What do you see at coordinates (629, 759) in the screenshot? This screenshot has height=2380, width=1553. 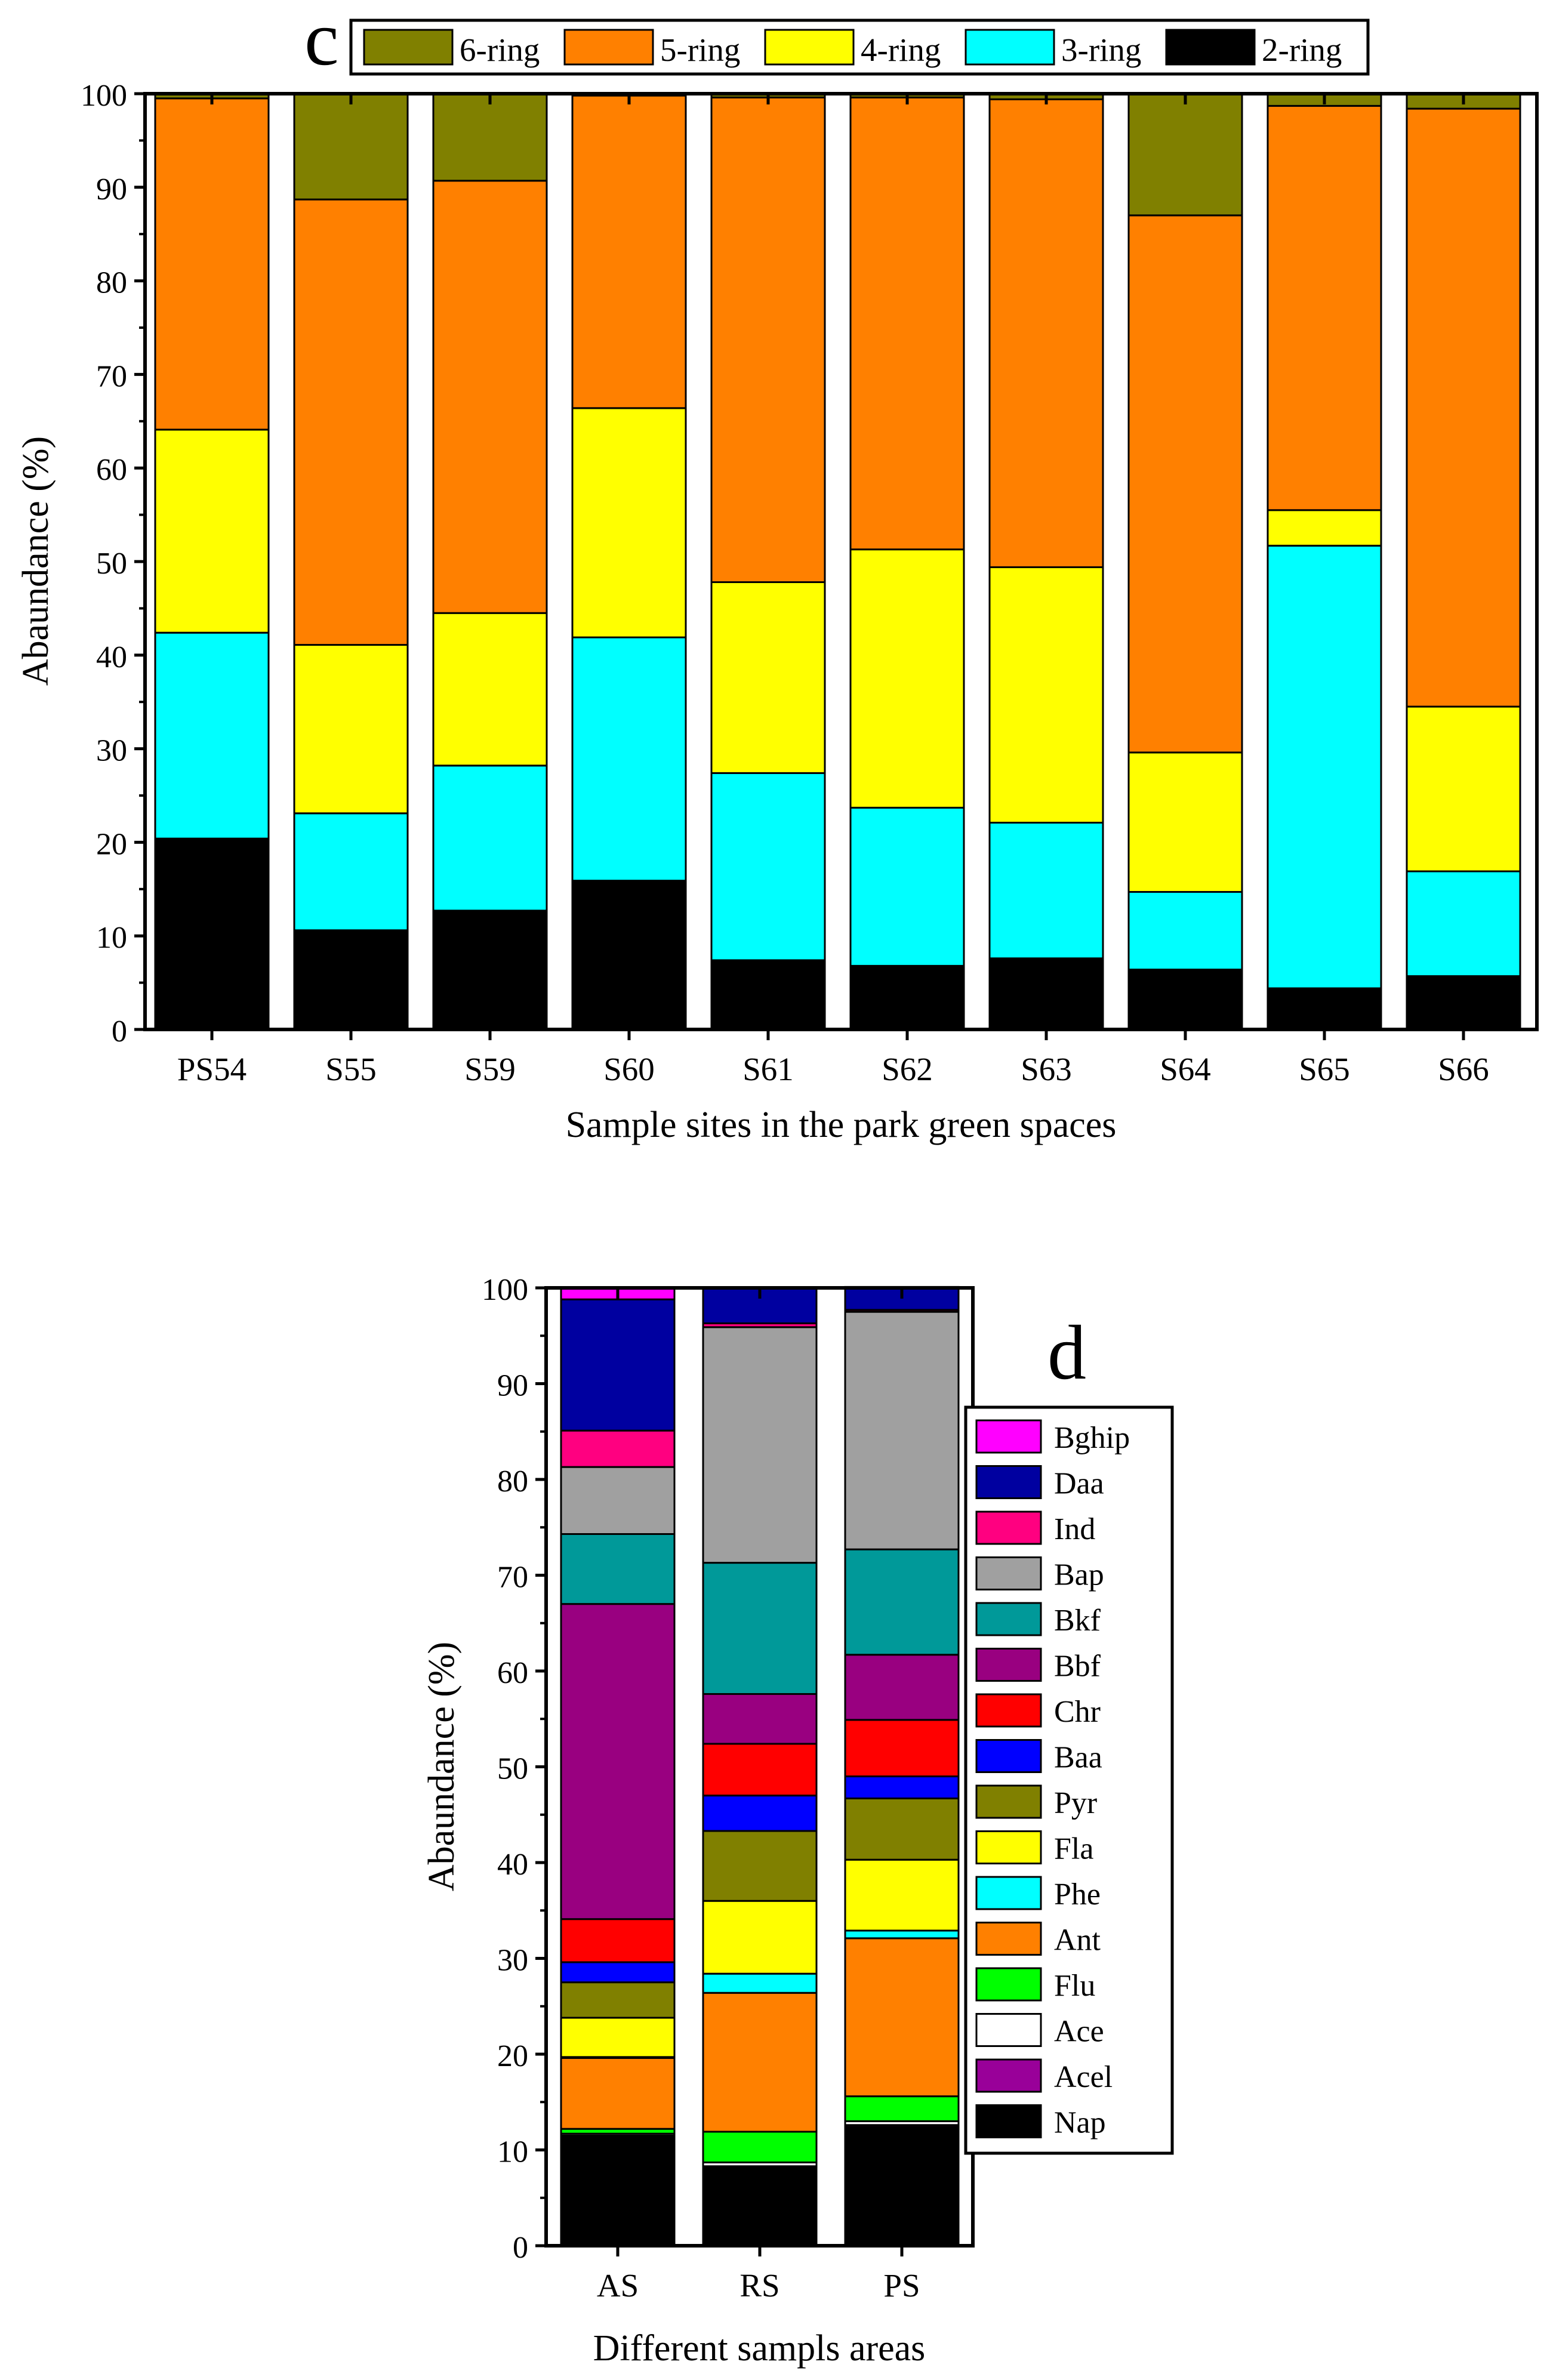 I see `chart-c-bar-3-ring-s60` at bounding box center [629, 759].